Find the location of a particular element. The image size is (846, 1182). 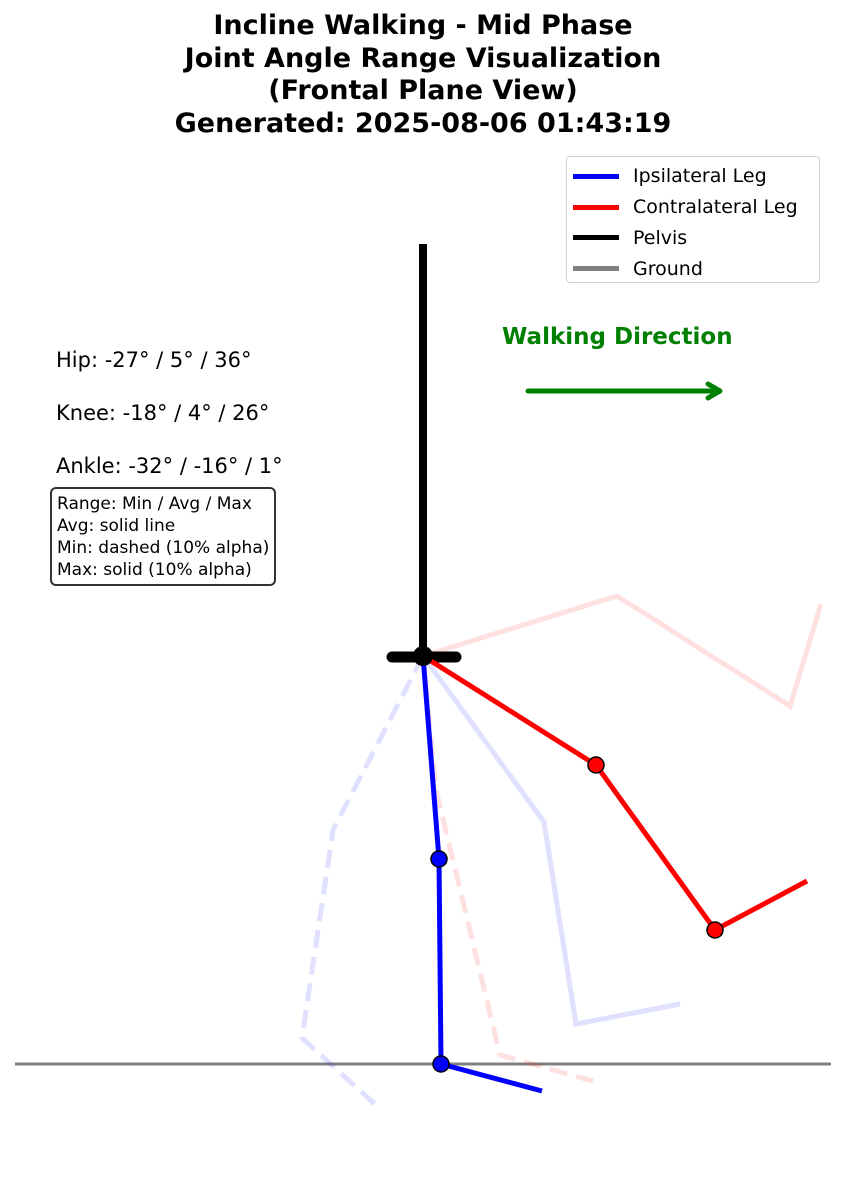

note-line-3: Min: dashed (10% alpha) is located at coordinates (163, 548).